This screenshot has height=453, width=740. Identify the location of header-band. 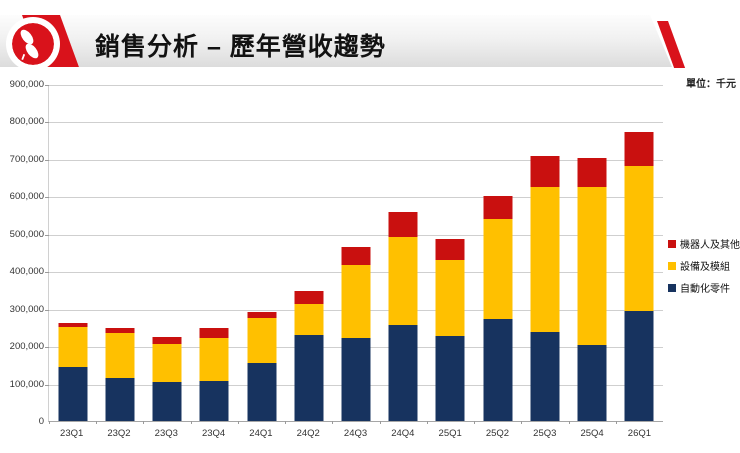
(336, 41).